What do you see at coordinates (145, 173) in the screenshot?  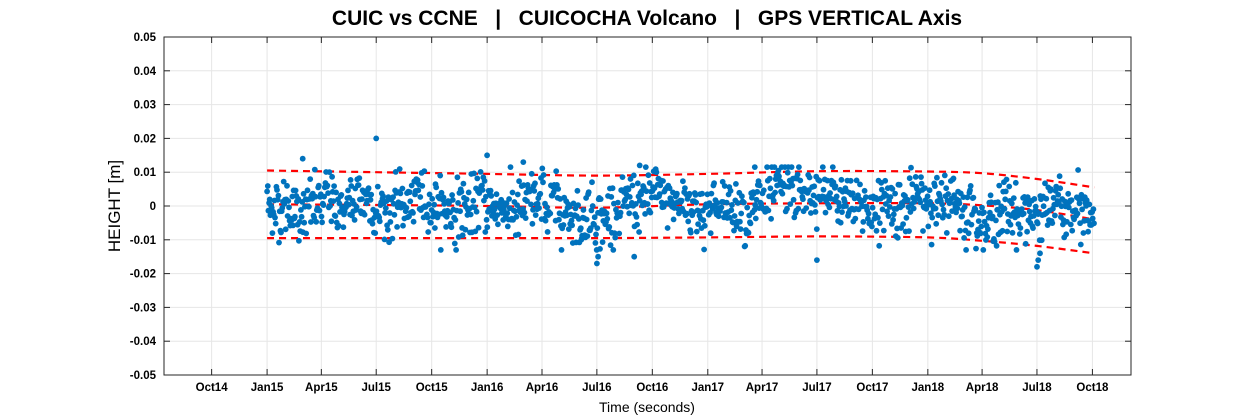 I see `y-tick-label: 0.01` at bounding box center [145, 173].